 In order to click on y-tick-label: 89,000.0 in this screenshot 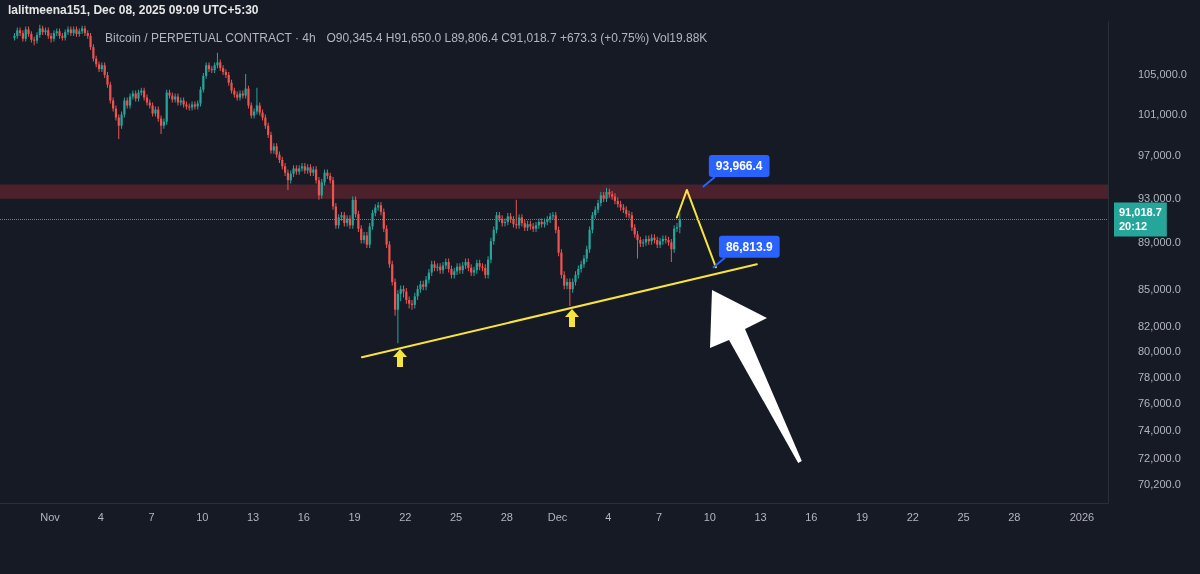, I will do `click(1159, 242)`.